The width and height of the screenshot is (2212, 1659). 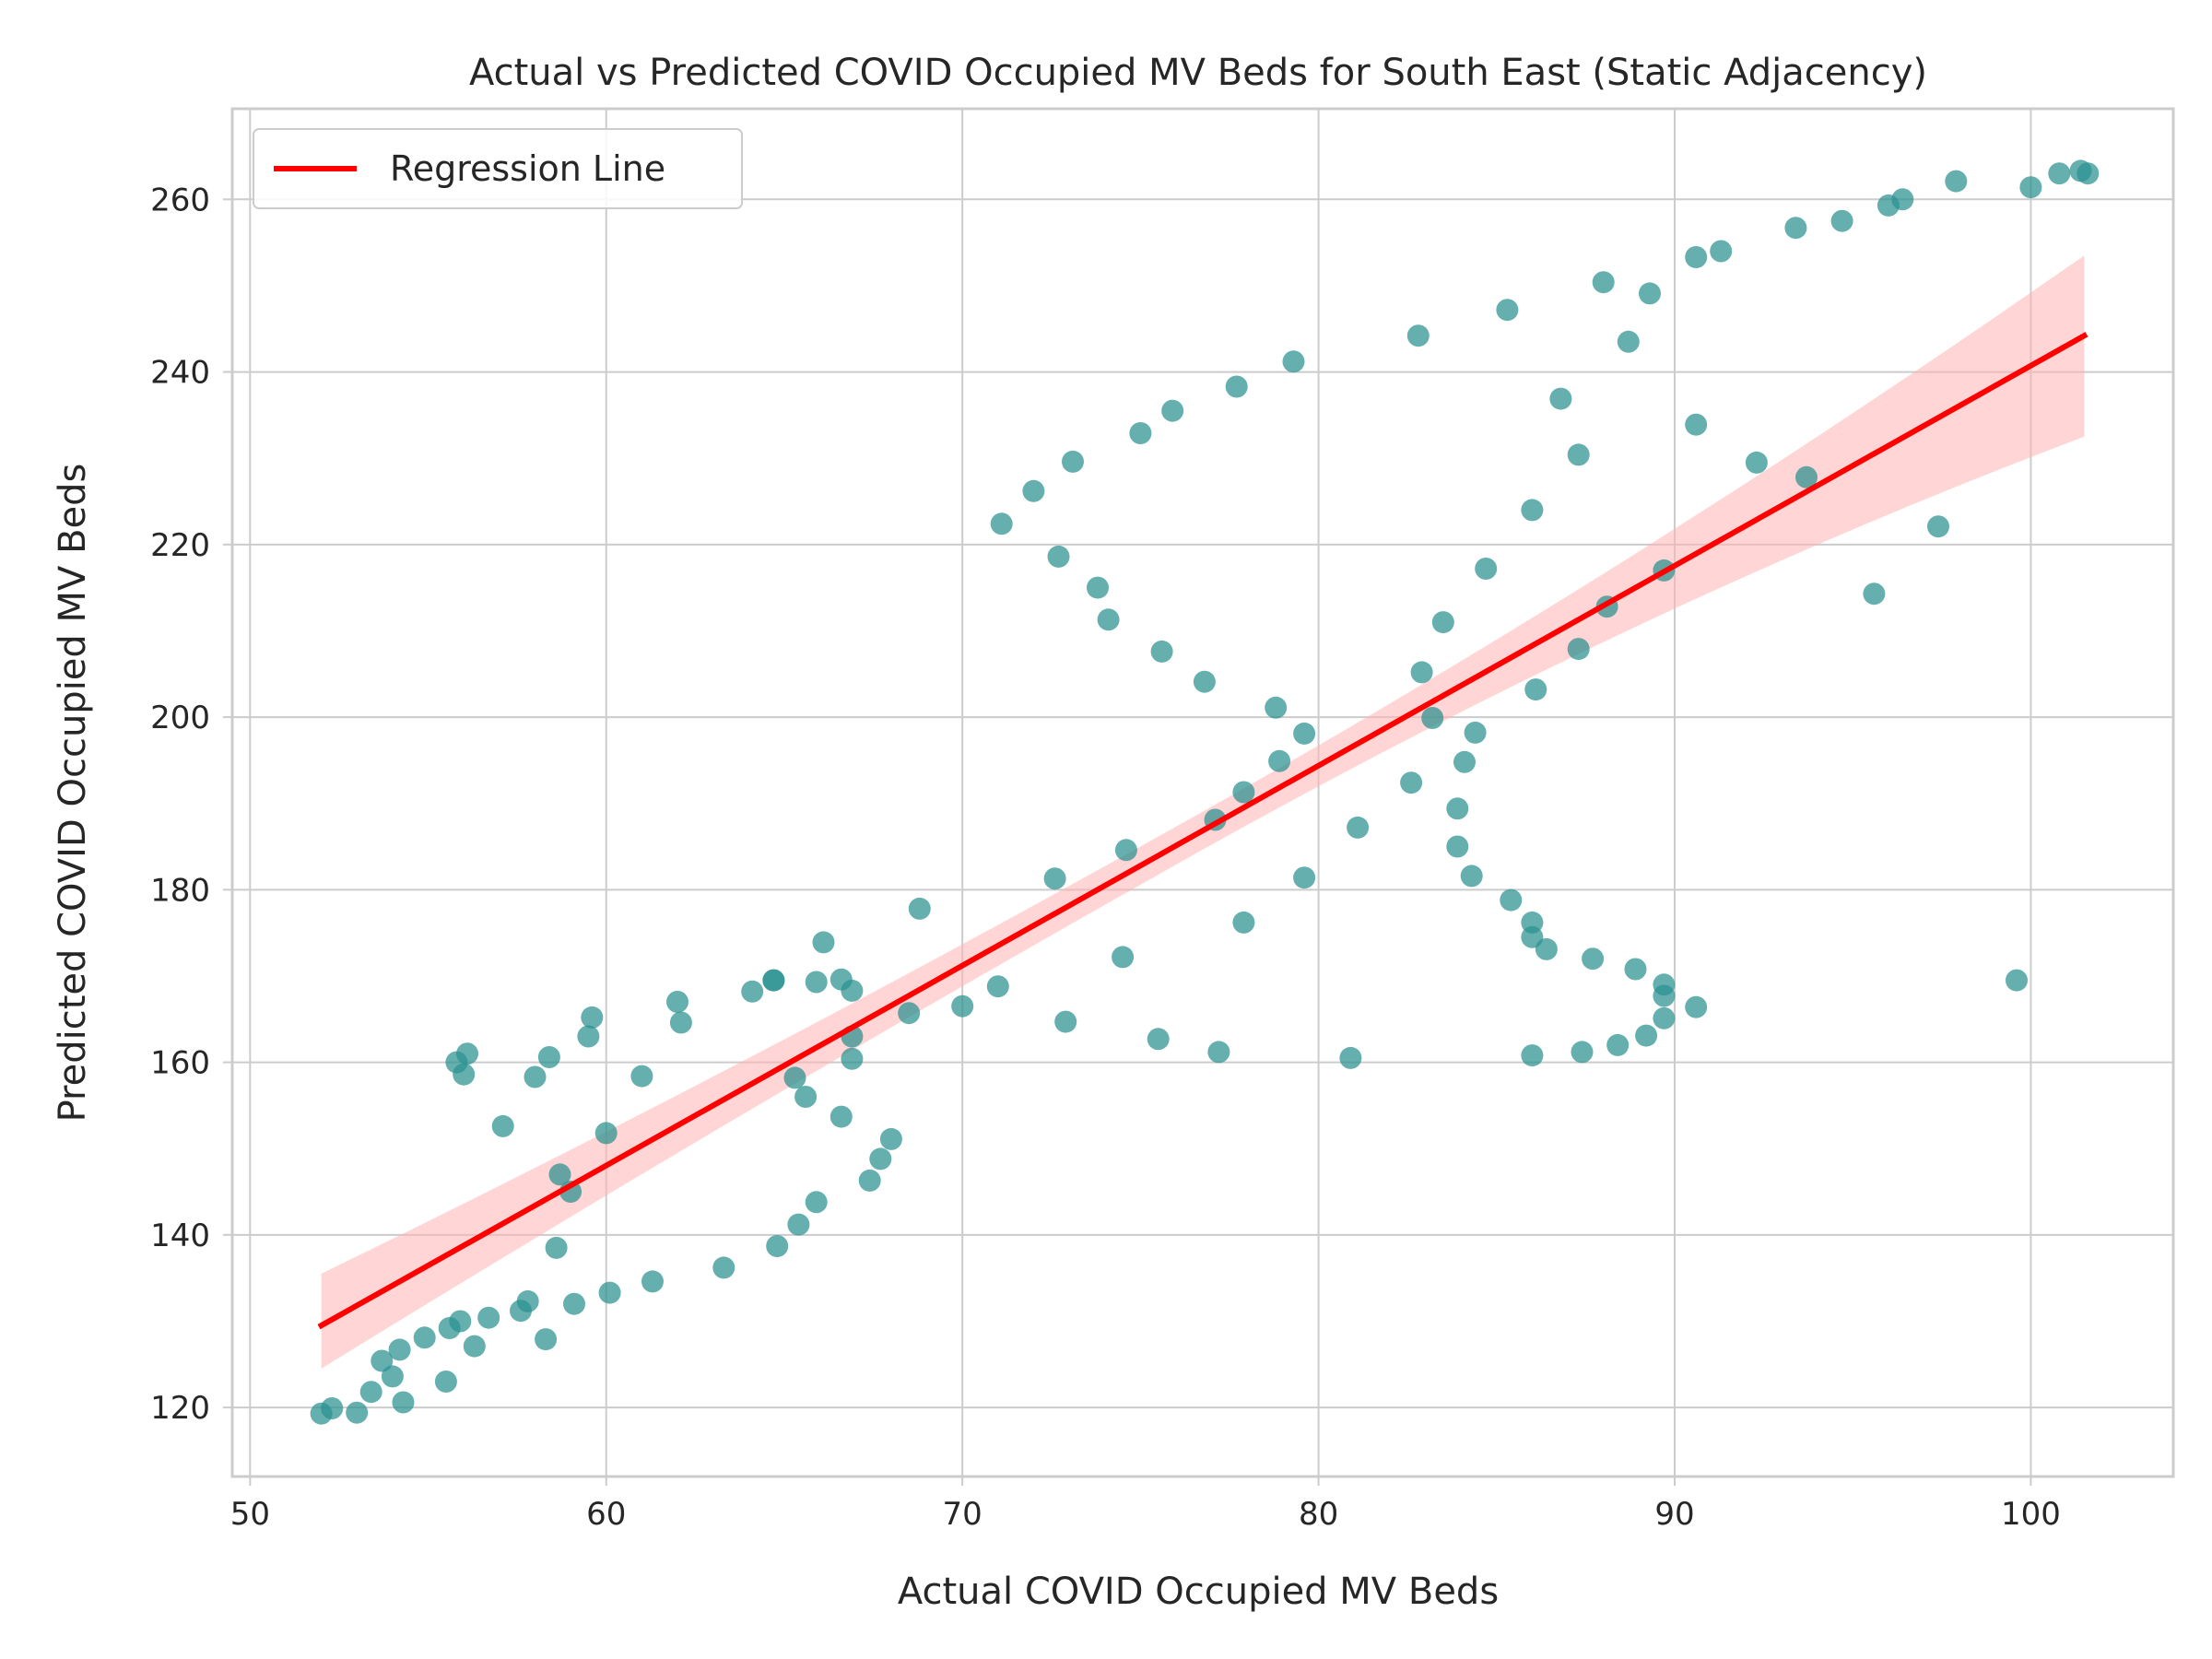 What do you see at coordinates (962, 1514) in the screenshot?
I see `x-tick-label: 70` at bounding box center [962, 1514].